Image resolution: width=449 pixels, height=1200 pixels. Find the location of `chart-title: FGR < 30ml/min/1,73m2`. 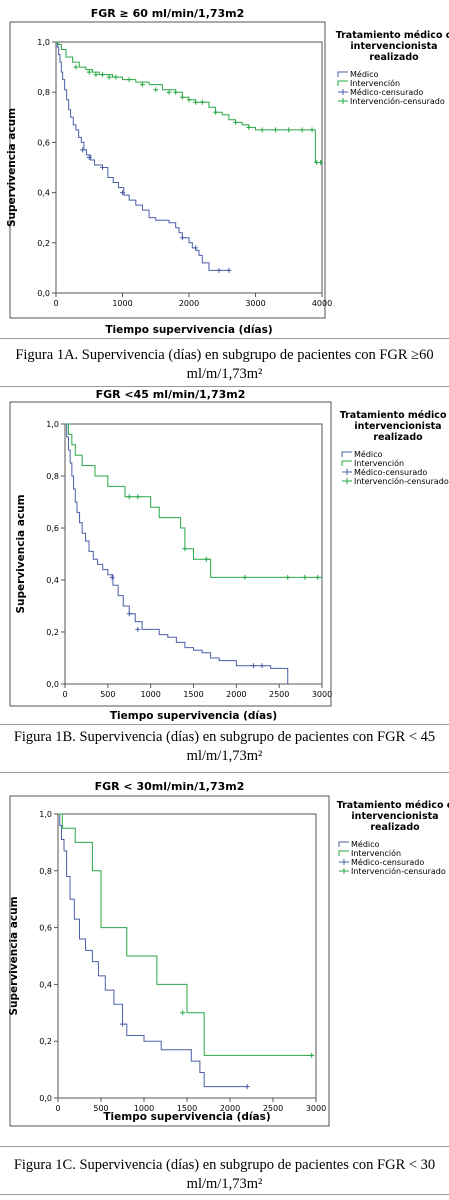

chart-title: FGR < 30ml/min/1,73m2 is located at coordinates (170, 786).